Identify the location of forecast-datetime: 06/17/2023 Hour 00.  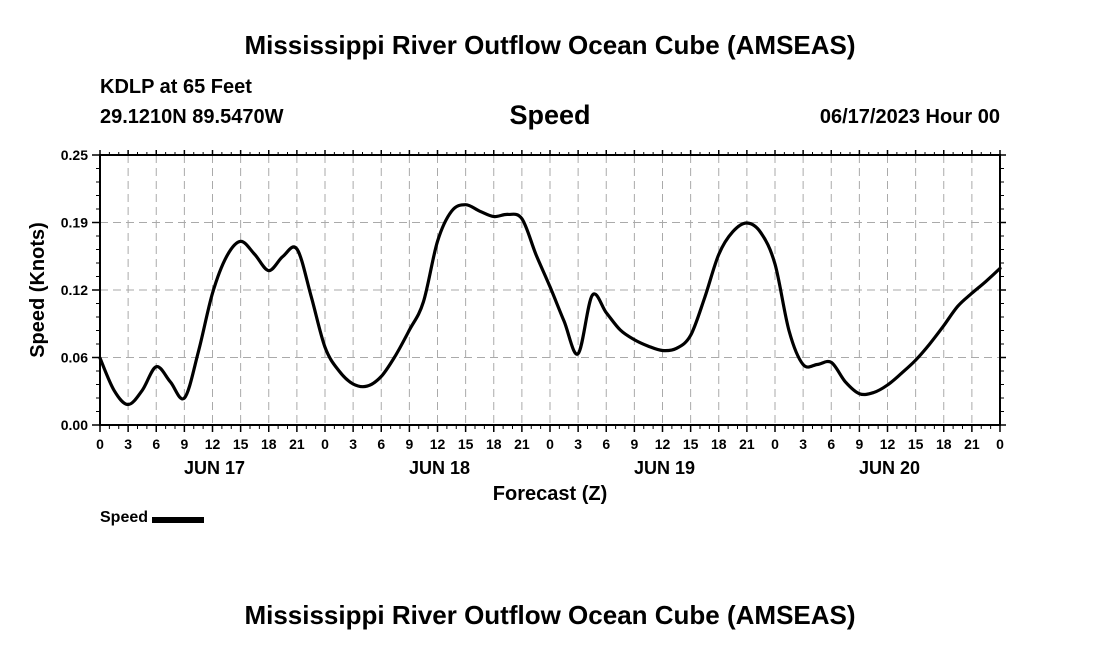
(909, 117).